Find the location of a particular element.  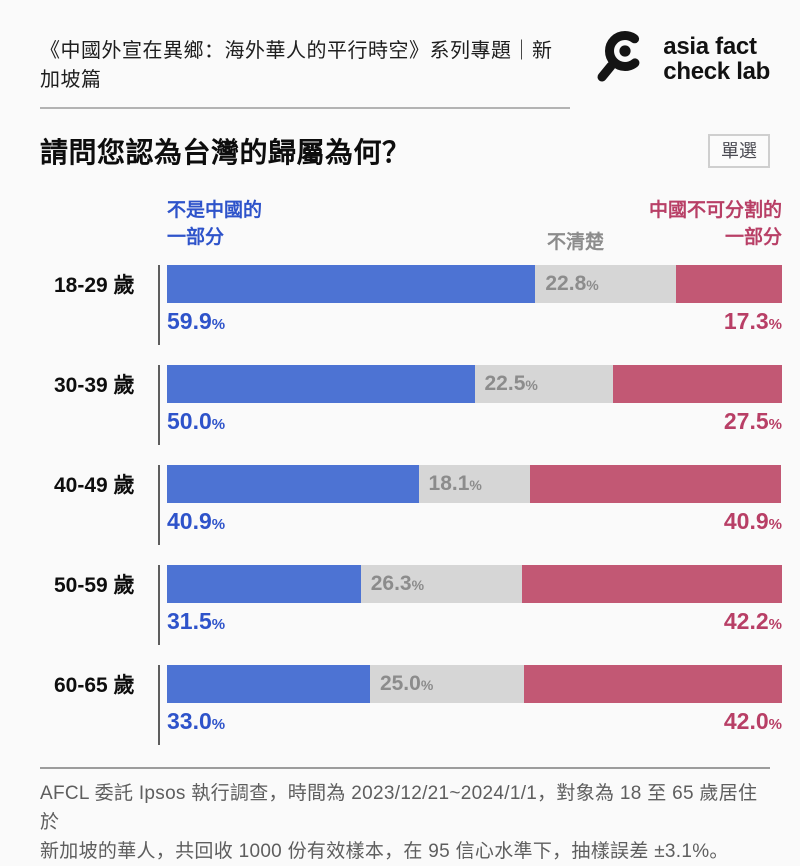

legend-inseparable-part-of-china: 中國不可分割的 一部分 is located at coordinates (715, 224).